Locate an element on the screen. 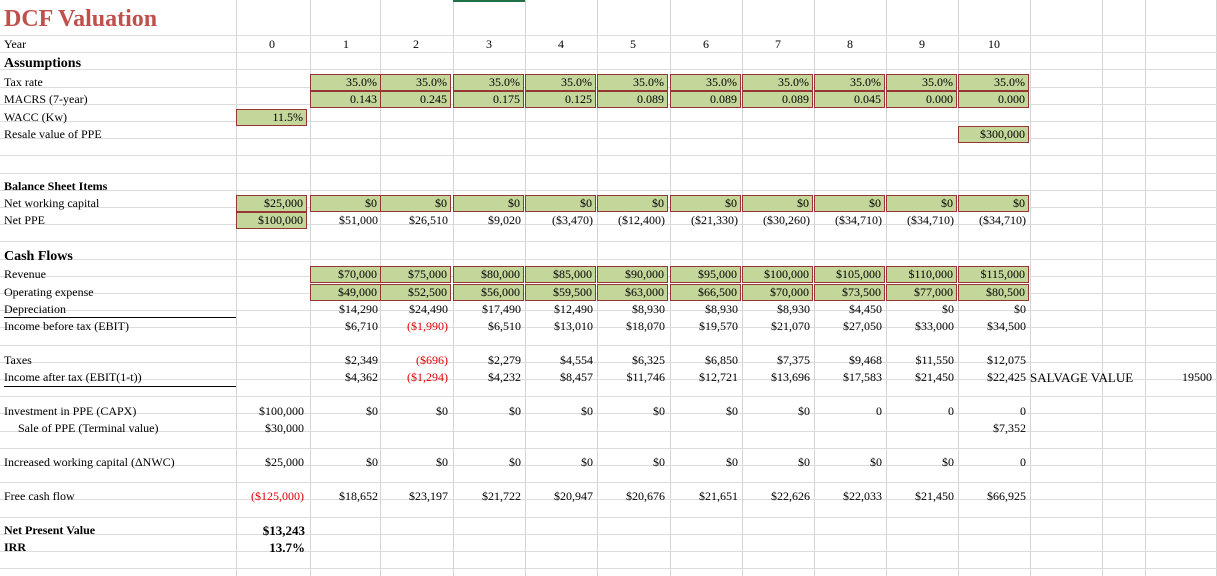 The height and width of the screenshot is (576, 1217). input-cell-macrs: 0.125 is located at coordinates (560, 99).